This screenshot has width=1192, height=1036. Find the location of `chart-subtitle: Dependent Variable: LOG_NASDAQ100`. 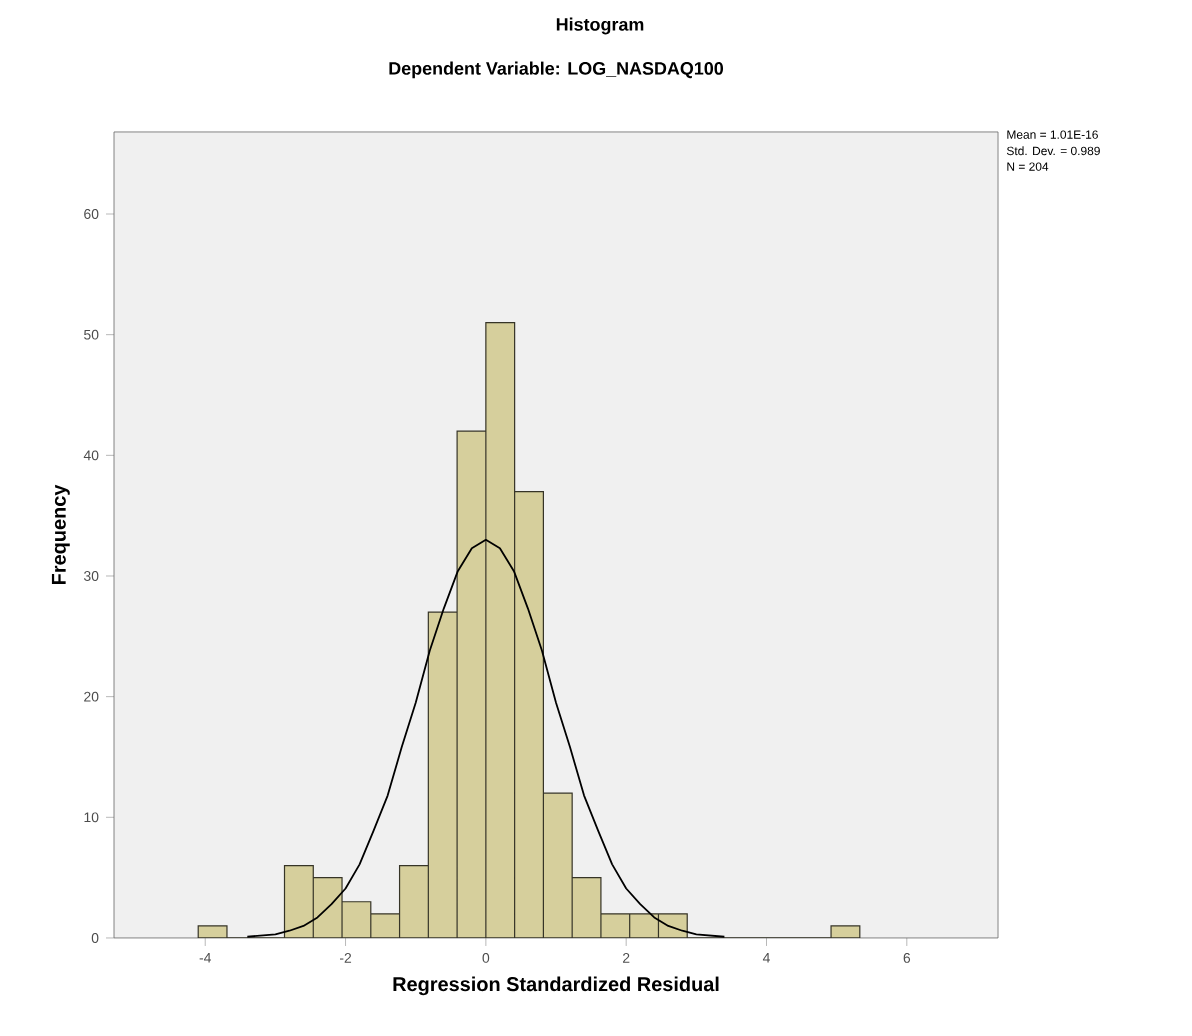

chart-subtitle: Dependent Variable: LOG_NASDAQ100 is located at coordinates (556, 70).